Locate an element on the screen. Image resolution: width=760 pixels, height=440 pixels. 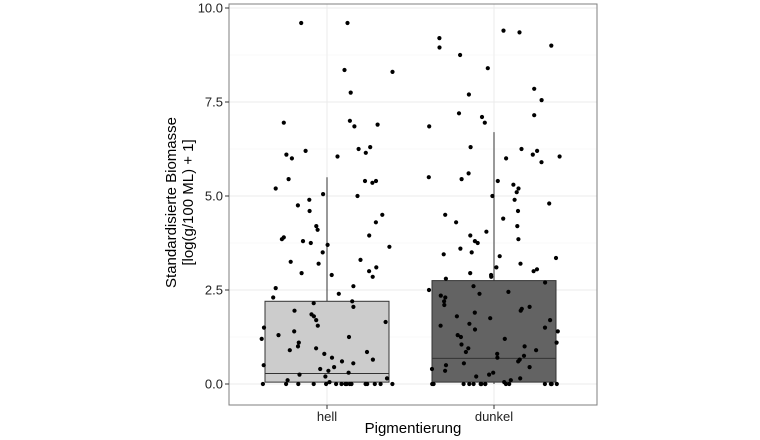
y-tick-label: 10.0 is located at coordinates (210, 8).